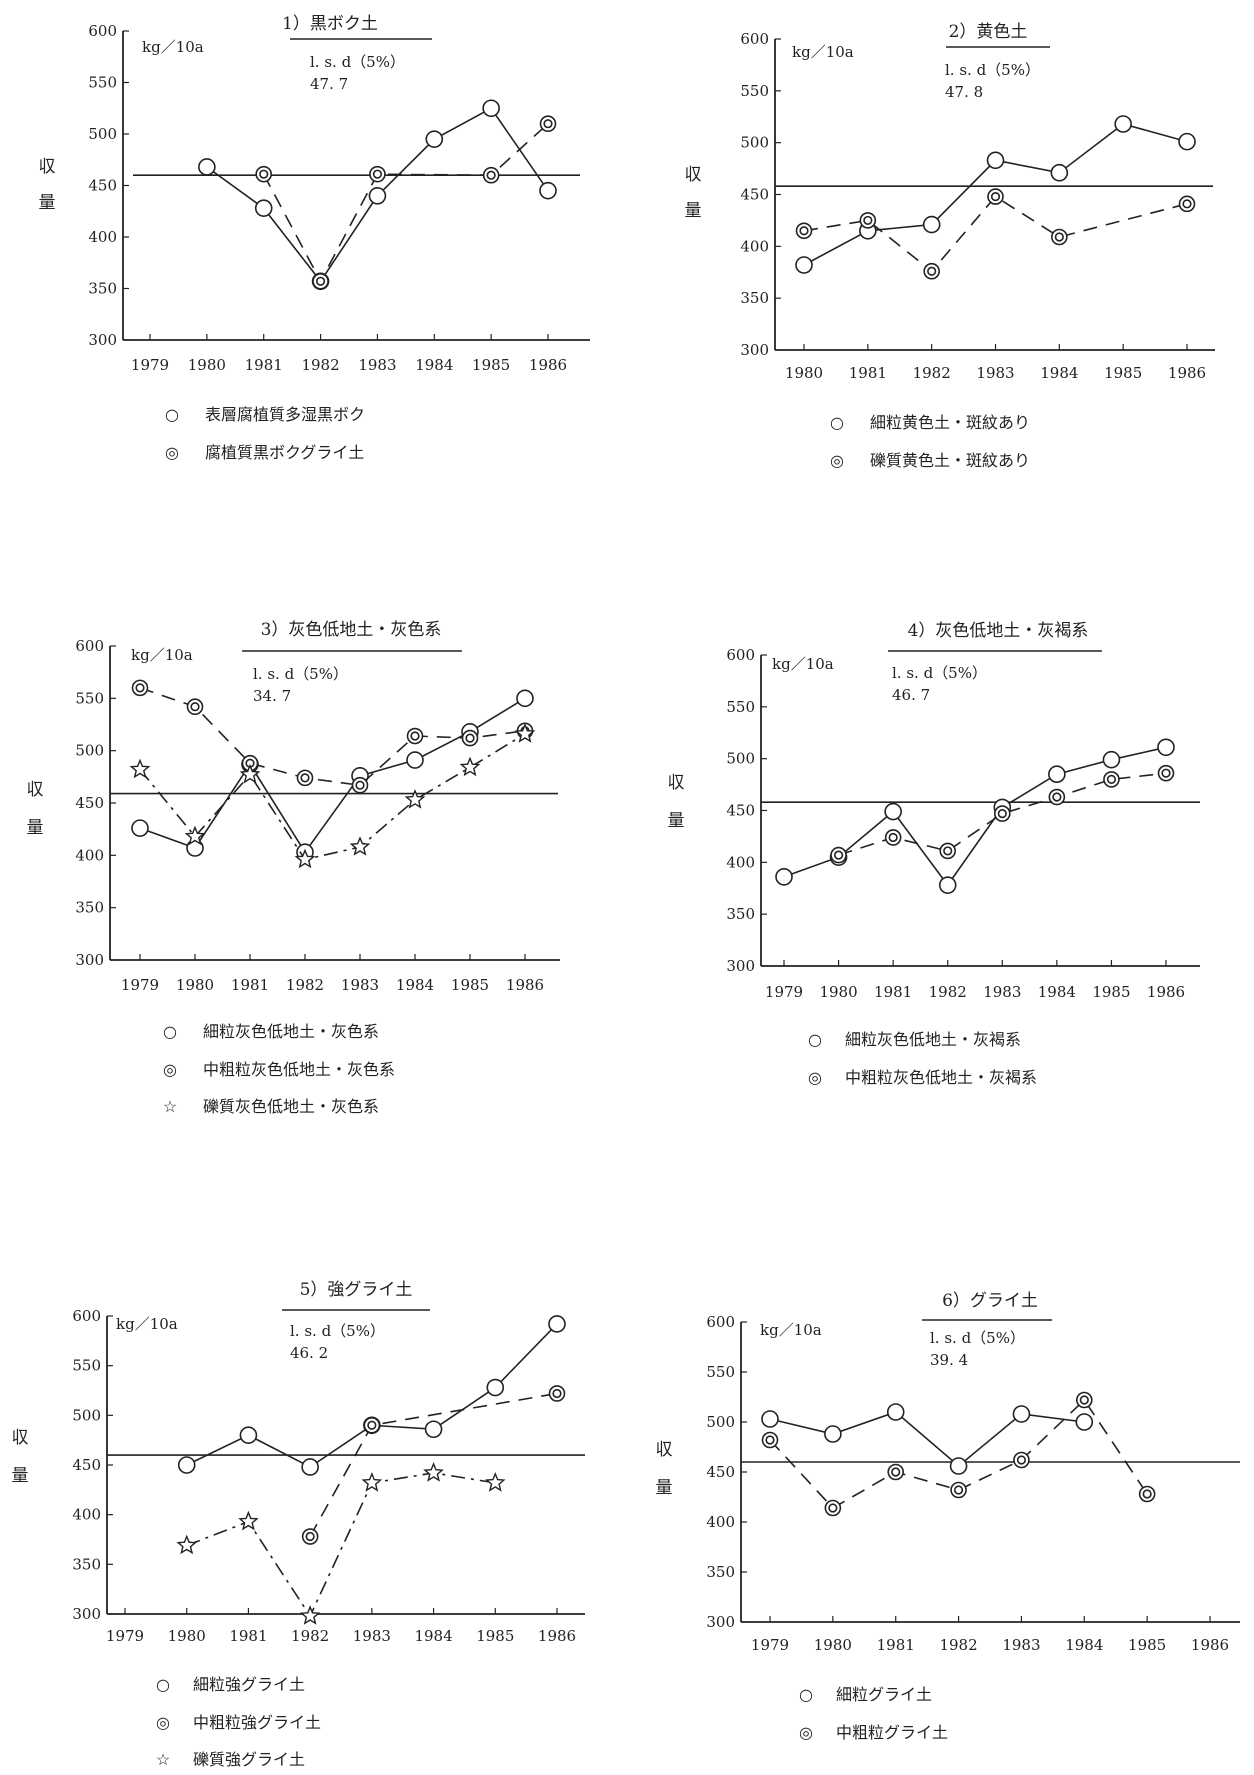 The width and height of the screenshot is (1254, 1775). What do you see at coordinates (170, 1106) in the screenshot?
I see `legend-marker: ☆` at bounding box center [170, 1106].